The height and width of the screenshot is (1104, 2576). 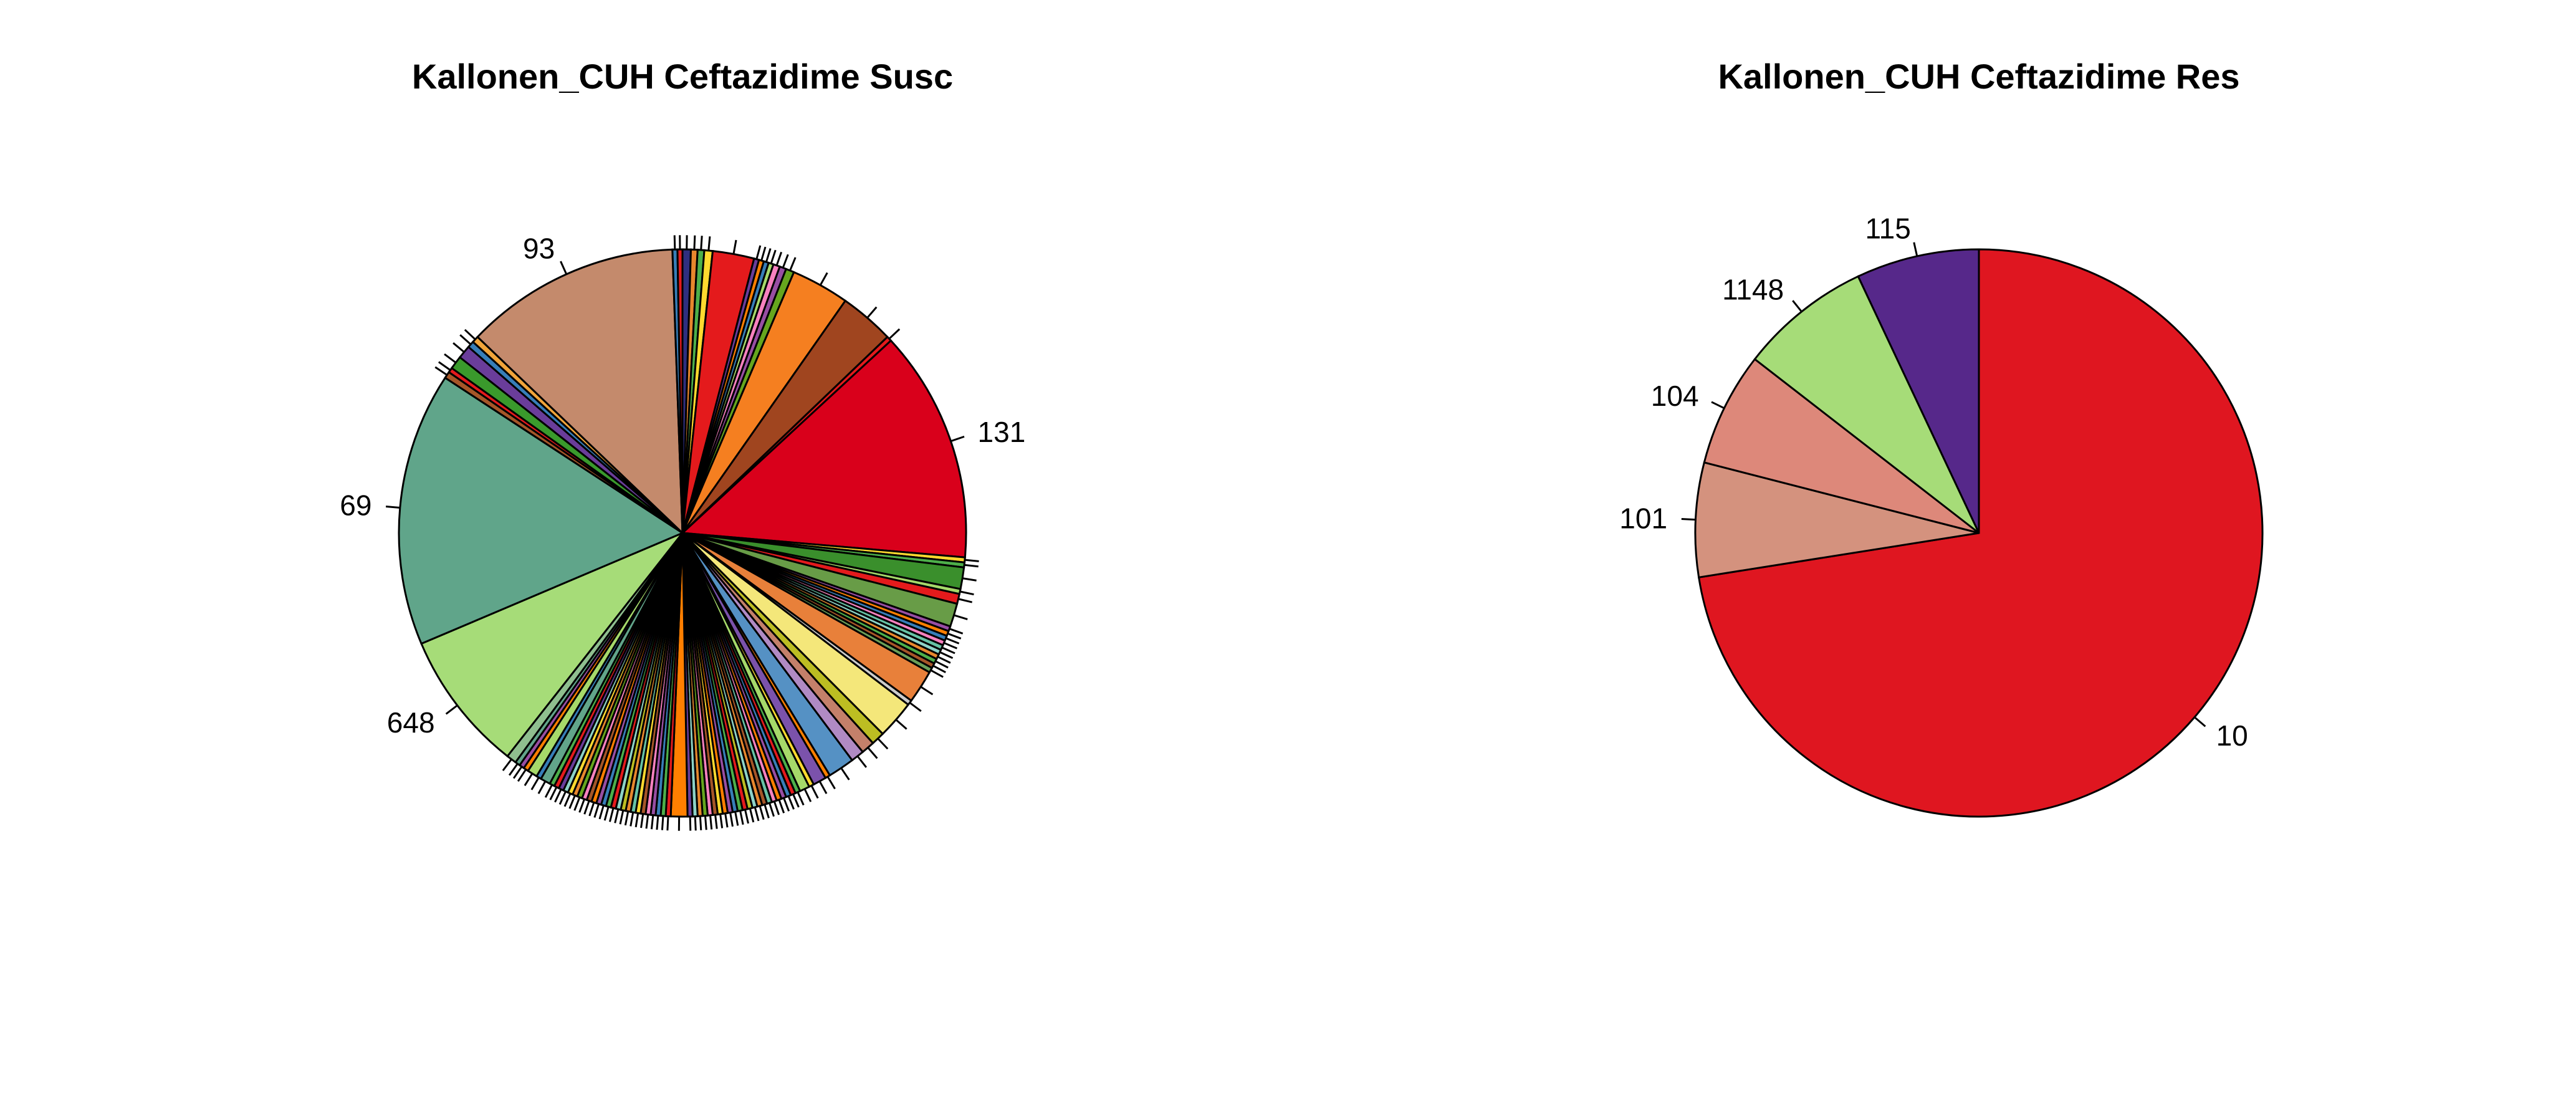 What do you see at coordinates (2232, 736) in the screenshot?
I see `slice-label: 10` at bounding box center [2232, 736].